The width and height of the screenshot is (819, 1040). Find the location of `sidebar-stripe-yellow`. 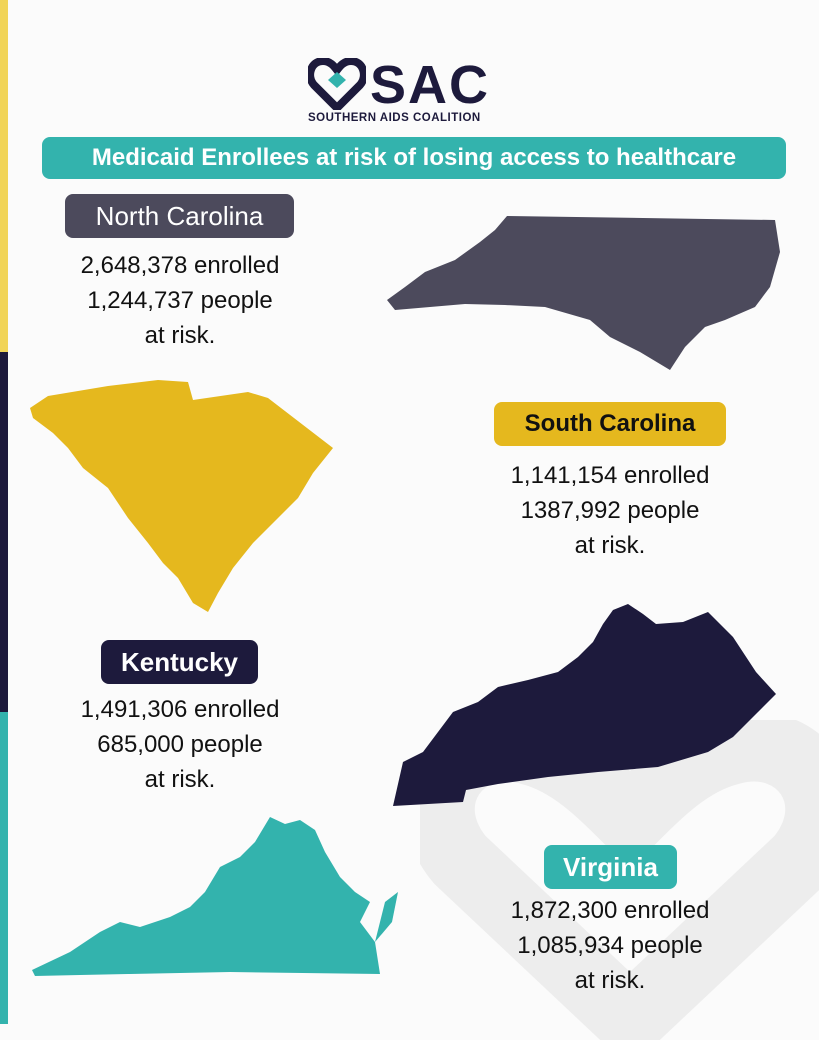

sidebar-stripe-yellow is located at coordinates (4, 176).